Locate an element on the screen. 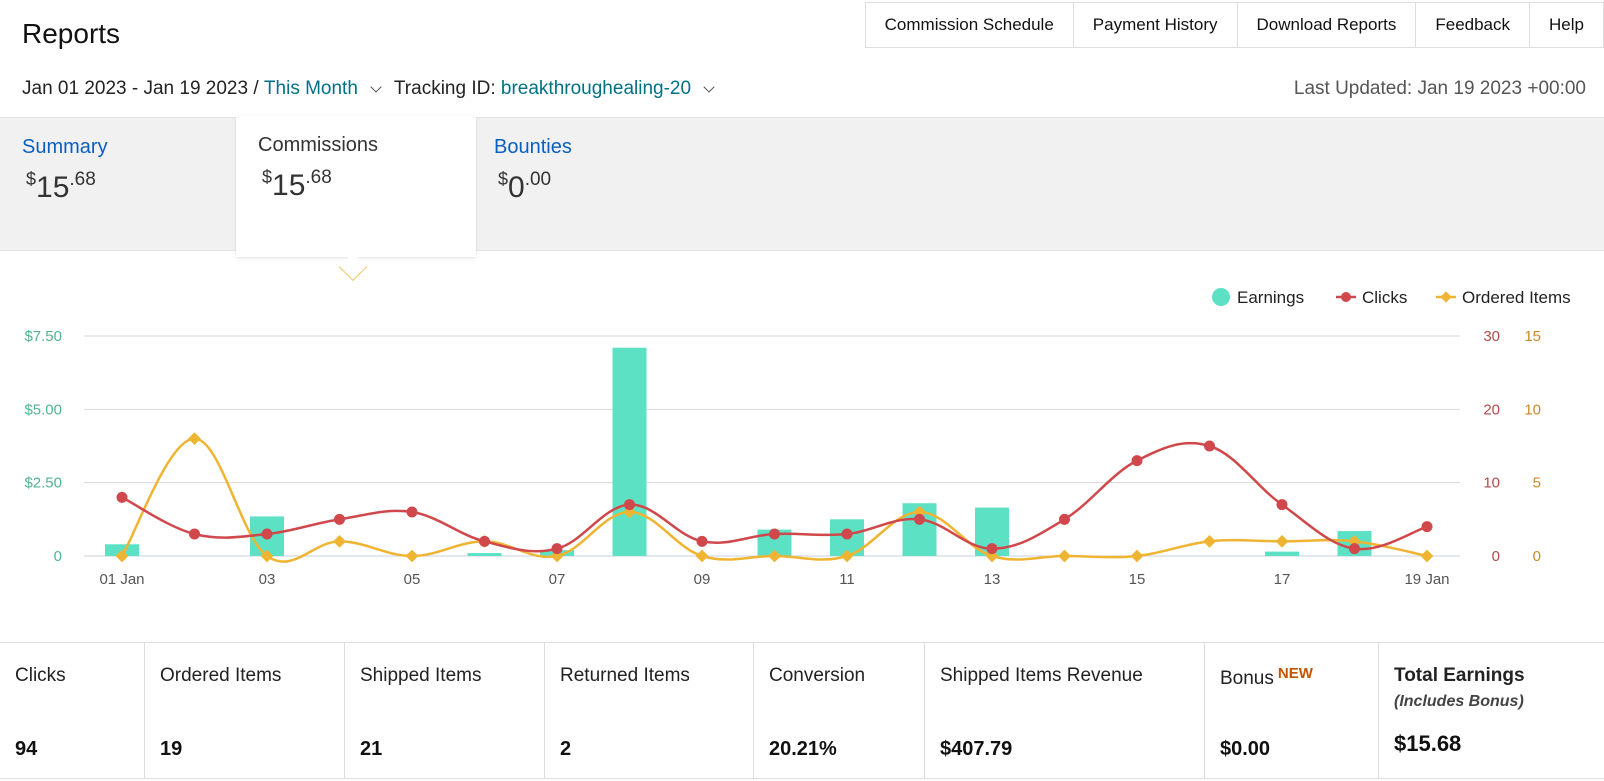  x-tick-label: 09 is located at coordinates (702, 579).